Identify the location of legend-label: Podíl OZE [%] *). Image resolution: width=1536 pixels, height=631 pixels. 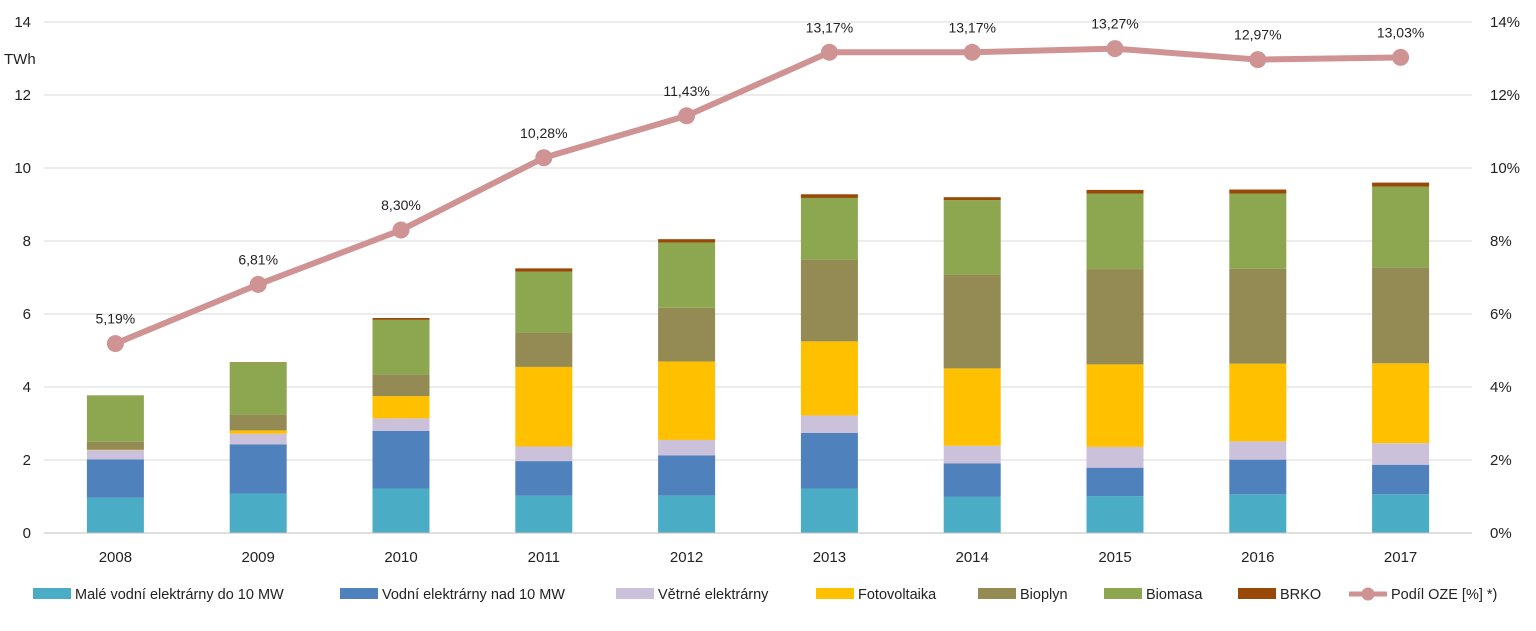
(1444, 595).